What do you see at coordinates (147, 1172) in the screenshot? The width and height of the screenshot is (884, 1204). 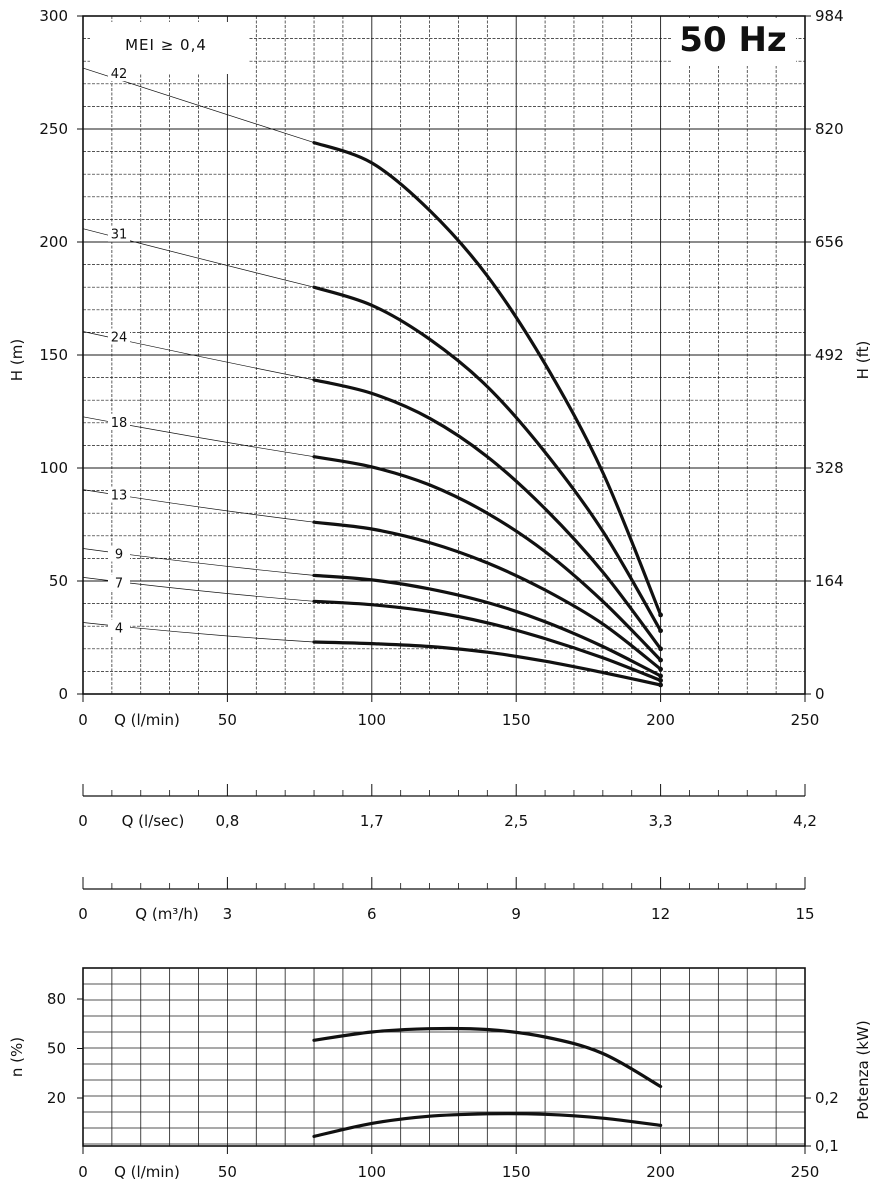 I see `eff-x-axis-label: Q (l/min)` at bounding box center [147, 1172].